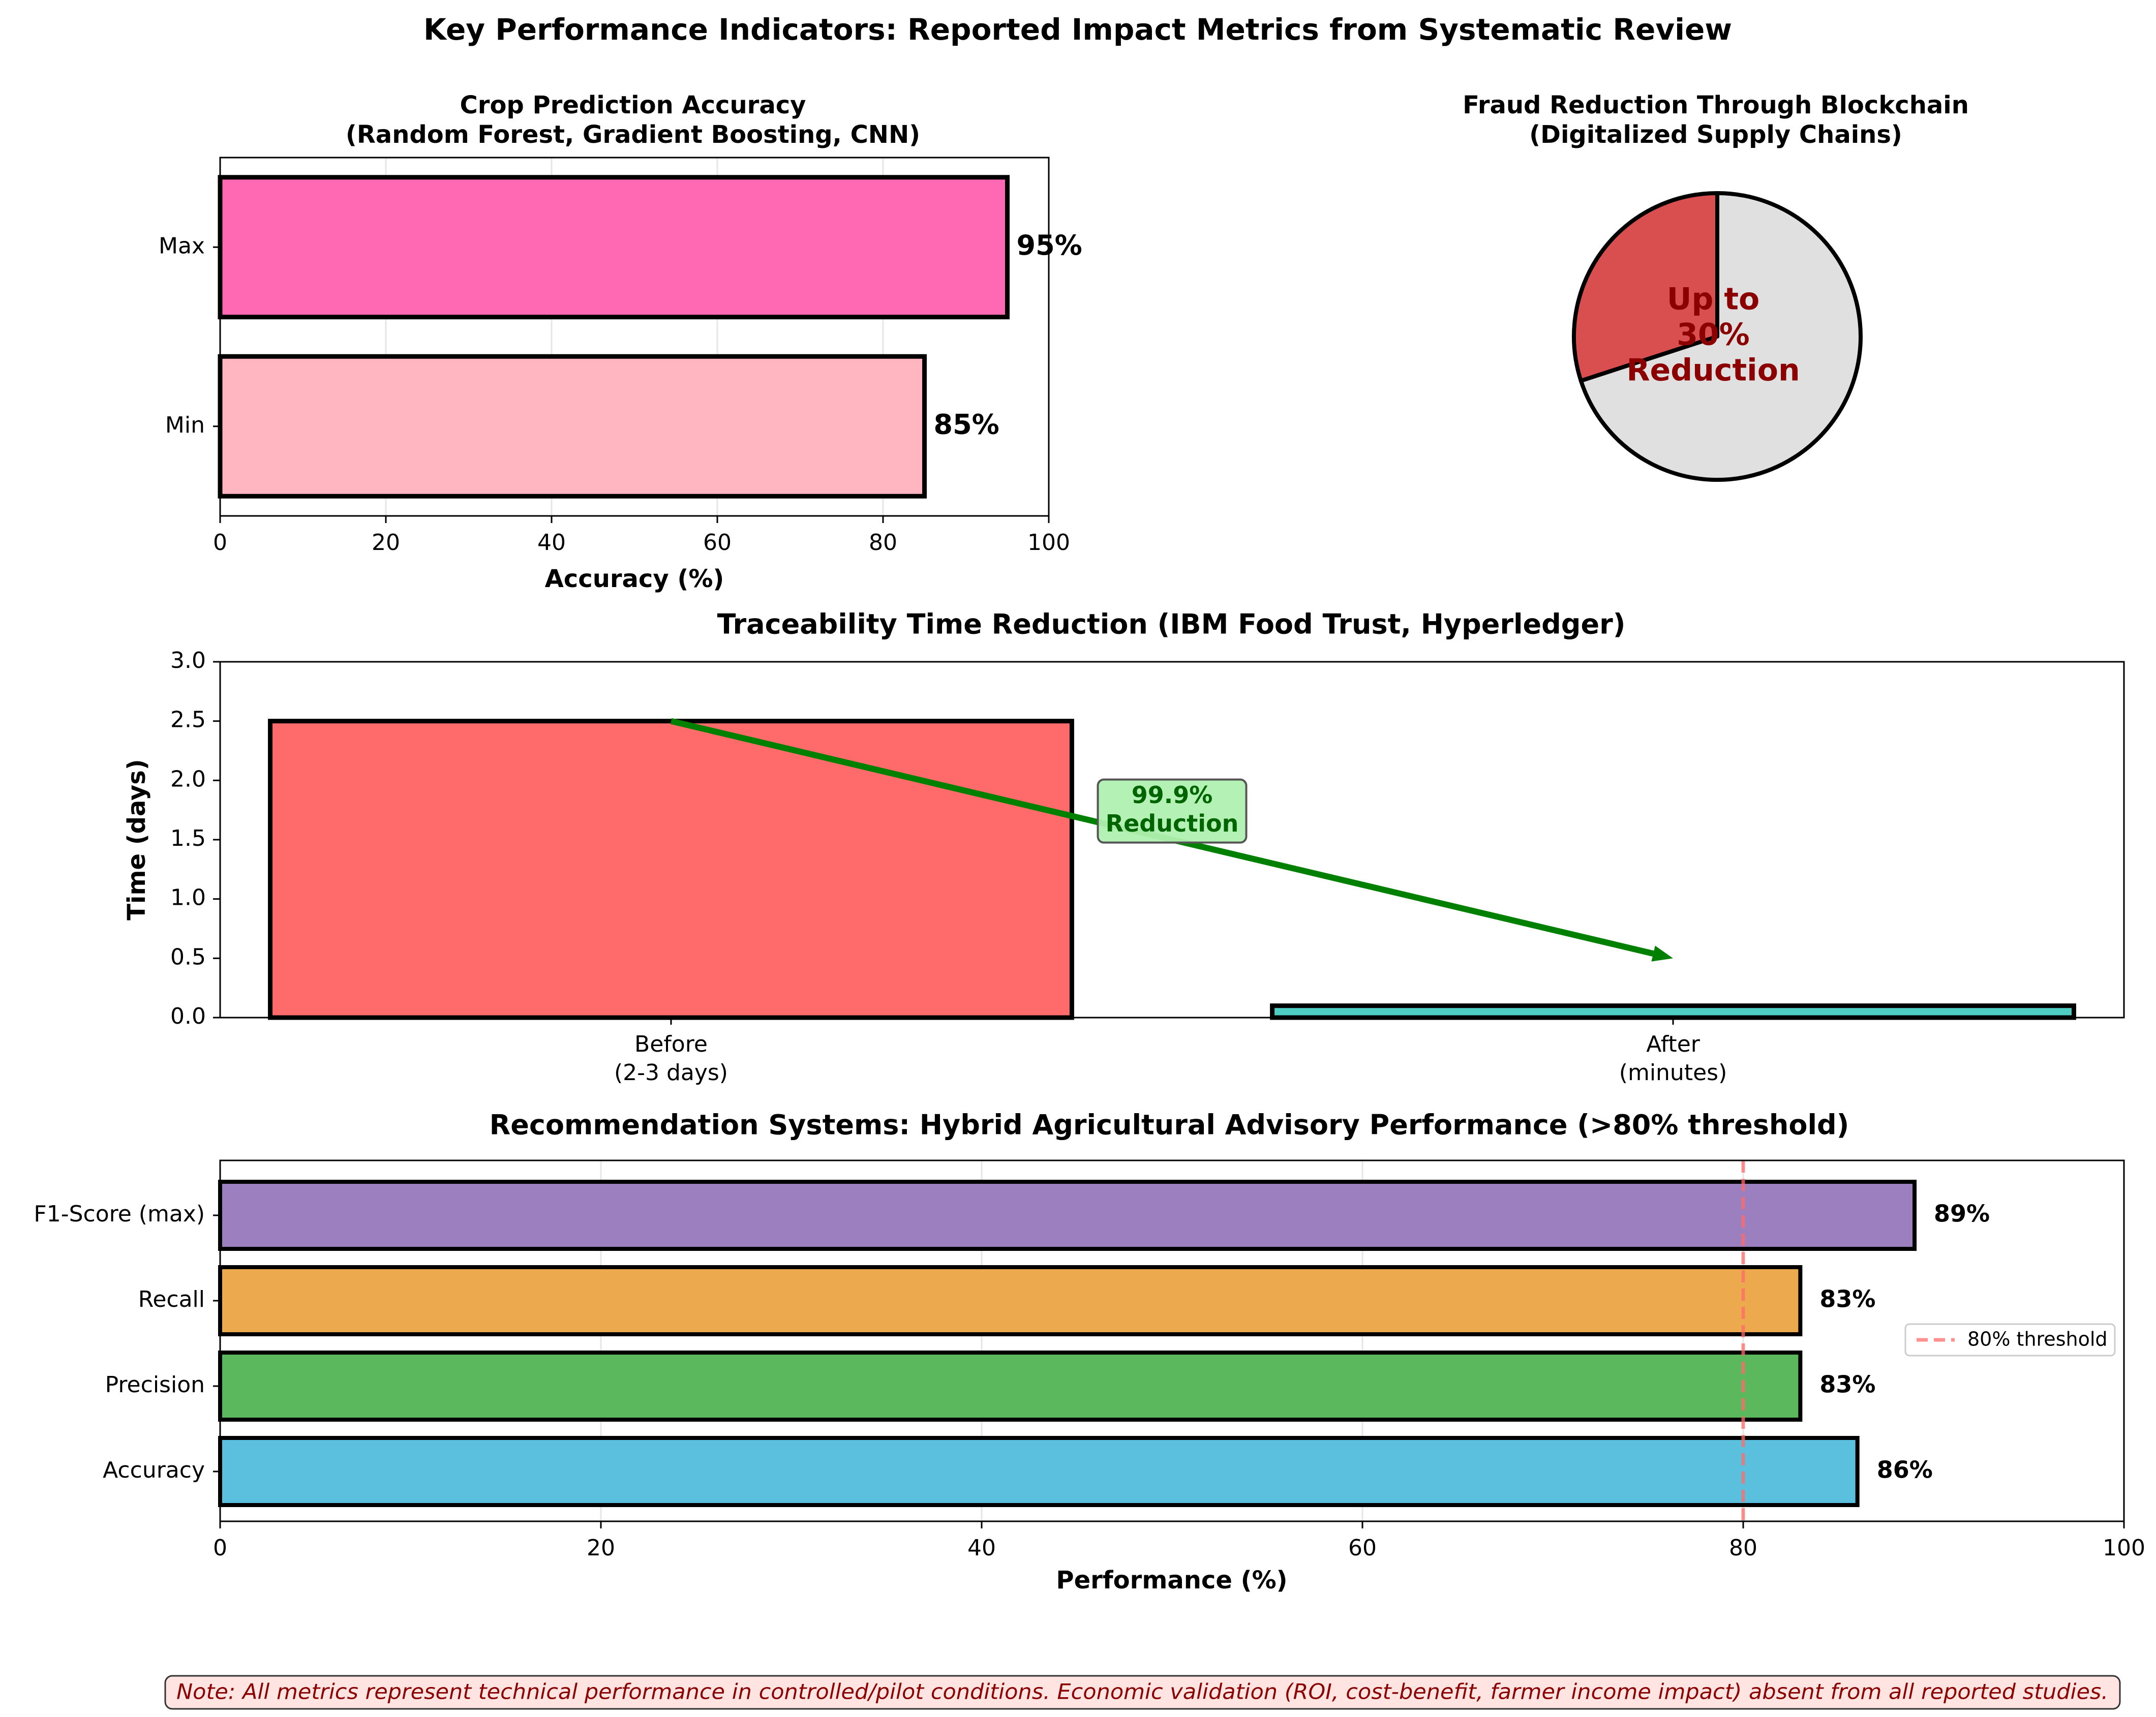 Image resolution: width=2156 pixels, height=1717 pixels. I want to click on traceability-y-tick-label: 3.0, so click(188, 660).